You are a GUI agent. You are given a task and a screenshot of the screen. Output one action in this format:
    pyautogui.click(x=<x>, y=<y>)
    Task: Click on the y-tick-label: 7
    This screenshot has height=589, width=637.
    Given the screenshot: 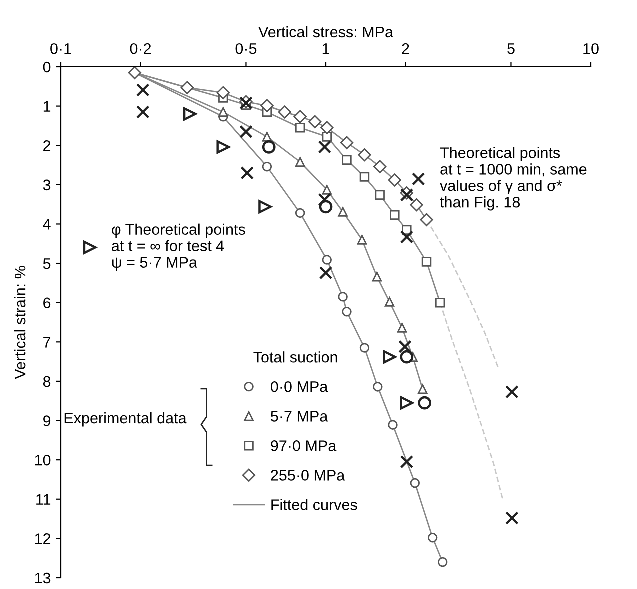 What is the action you would take?
    pyautogui.click(x=47, y=342)
    